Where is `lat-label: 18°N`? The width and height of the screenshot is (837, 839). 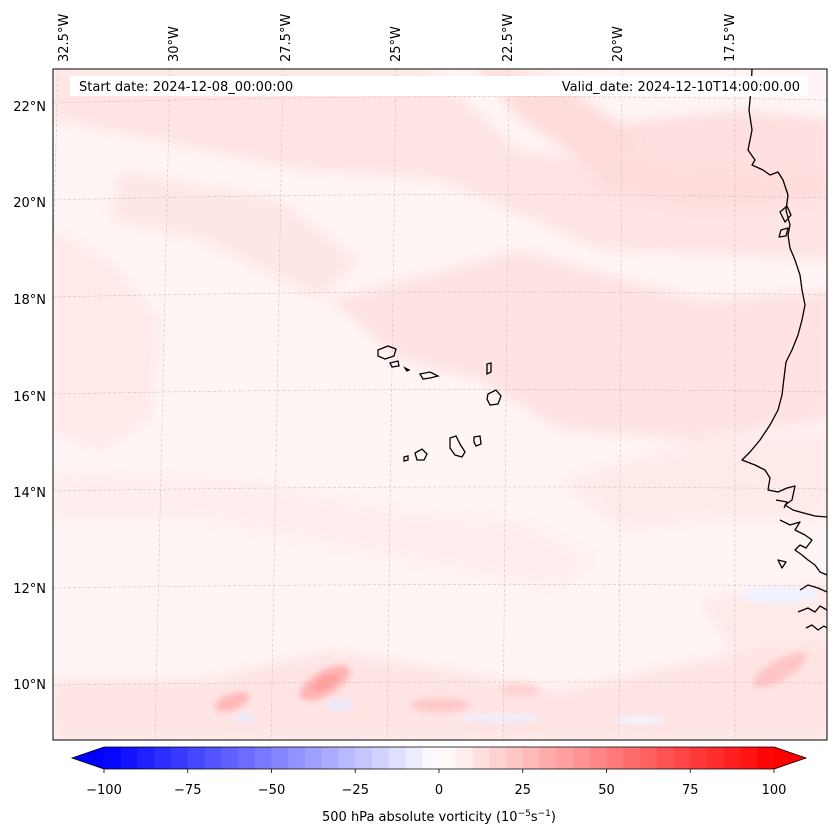
lat-label: 18°N is located at coordinates (29, 300).